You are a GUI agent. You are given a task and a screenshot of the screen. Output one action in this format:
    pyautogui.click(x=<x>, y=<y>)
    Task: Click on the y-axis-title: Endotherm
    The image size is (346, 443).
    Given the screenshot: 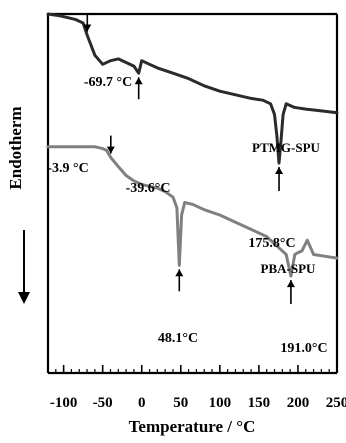 What is the action you would take?
    pyautogui.click(x=15, y=147)
    